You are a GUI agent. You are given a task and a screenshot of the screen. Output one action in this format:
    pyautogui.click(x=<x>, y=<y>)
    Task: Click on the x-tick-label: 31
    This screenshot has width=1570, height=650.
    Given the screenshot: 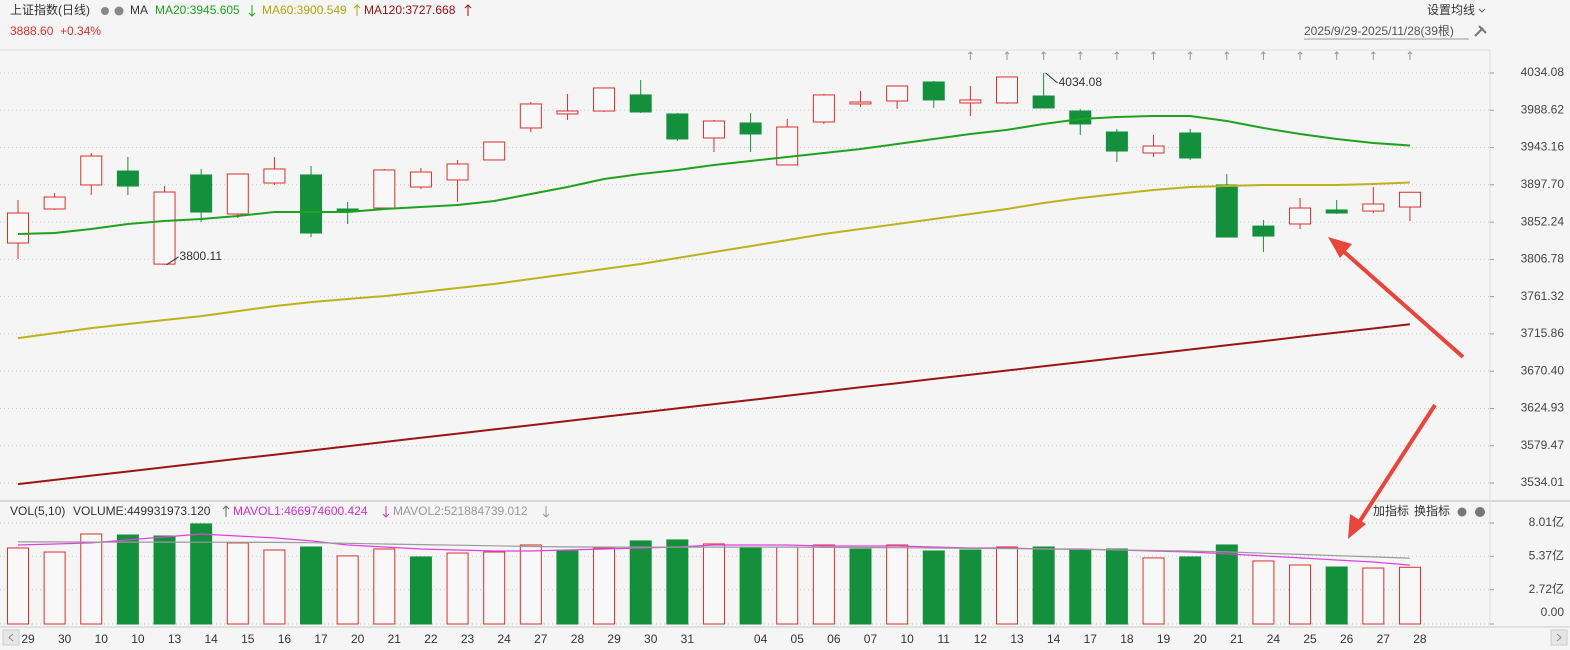 What is the action you would take?
    pyautogui.click(x=688, y=639)
    